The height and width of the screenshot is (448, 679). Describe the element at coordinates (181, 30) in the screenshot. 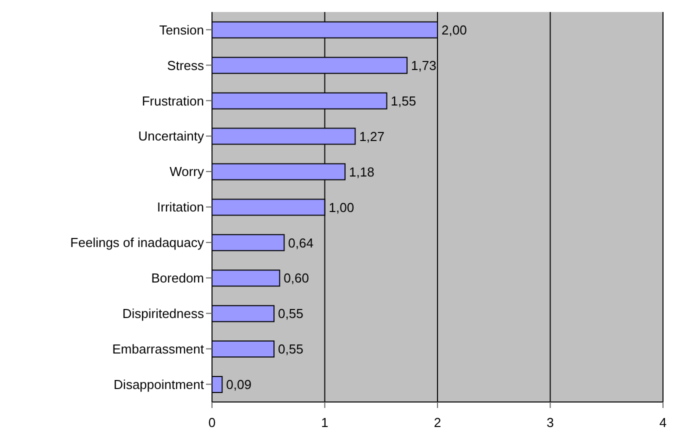

I see `y-tick-label: Tension` at that location.